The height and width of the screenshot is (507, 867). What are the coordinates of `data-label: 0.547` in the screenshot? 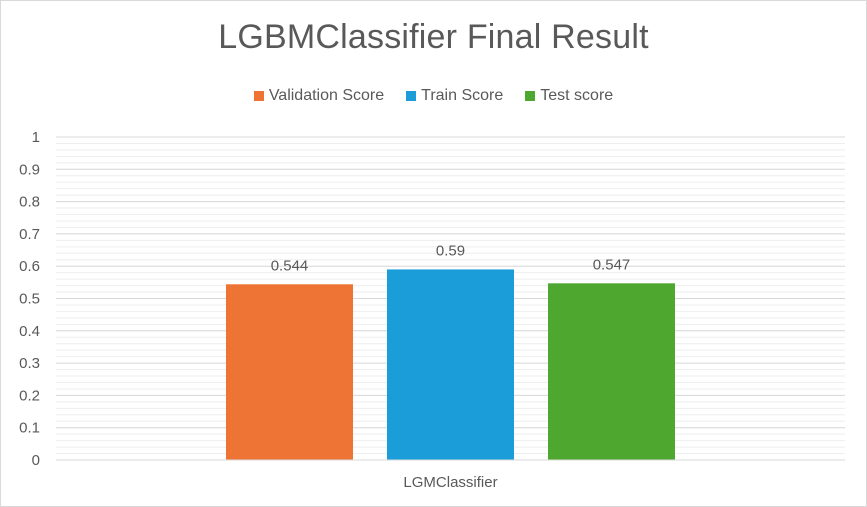 It's located at (612, 264).